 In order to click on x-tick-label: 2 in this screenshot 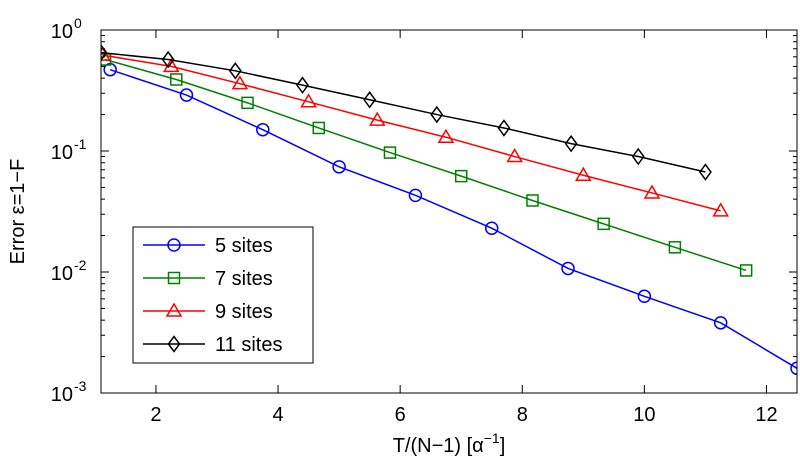, I will do `click(155, 415)`.